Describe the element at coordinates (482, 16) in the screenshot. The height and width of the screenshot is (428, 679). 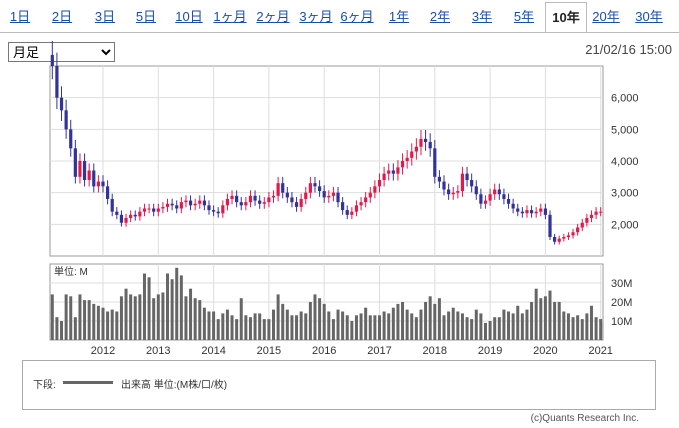
I see `tab-12: 3年` at that location.